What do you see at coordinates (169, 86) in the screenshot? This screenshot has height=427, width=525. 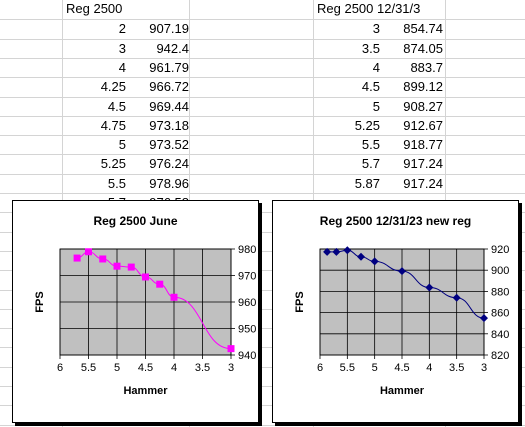 I see `fps-cell: 966.72` at bounding box center [169, 86].